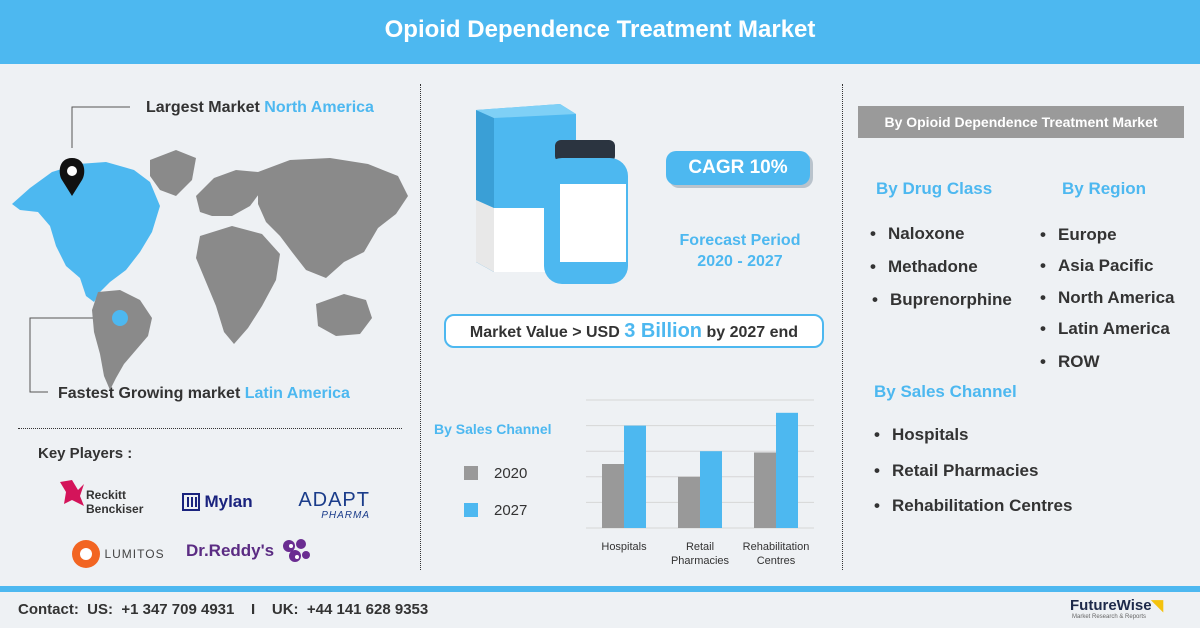 This screenshot has height=628, width=1200. What do you see at coordinates (776, 547) in the screenshot?
I see `category-label-2: Rehabilitation` at bounding box center [776, 547].